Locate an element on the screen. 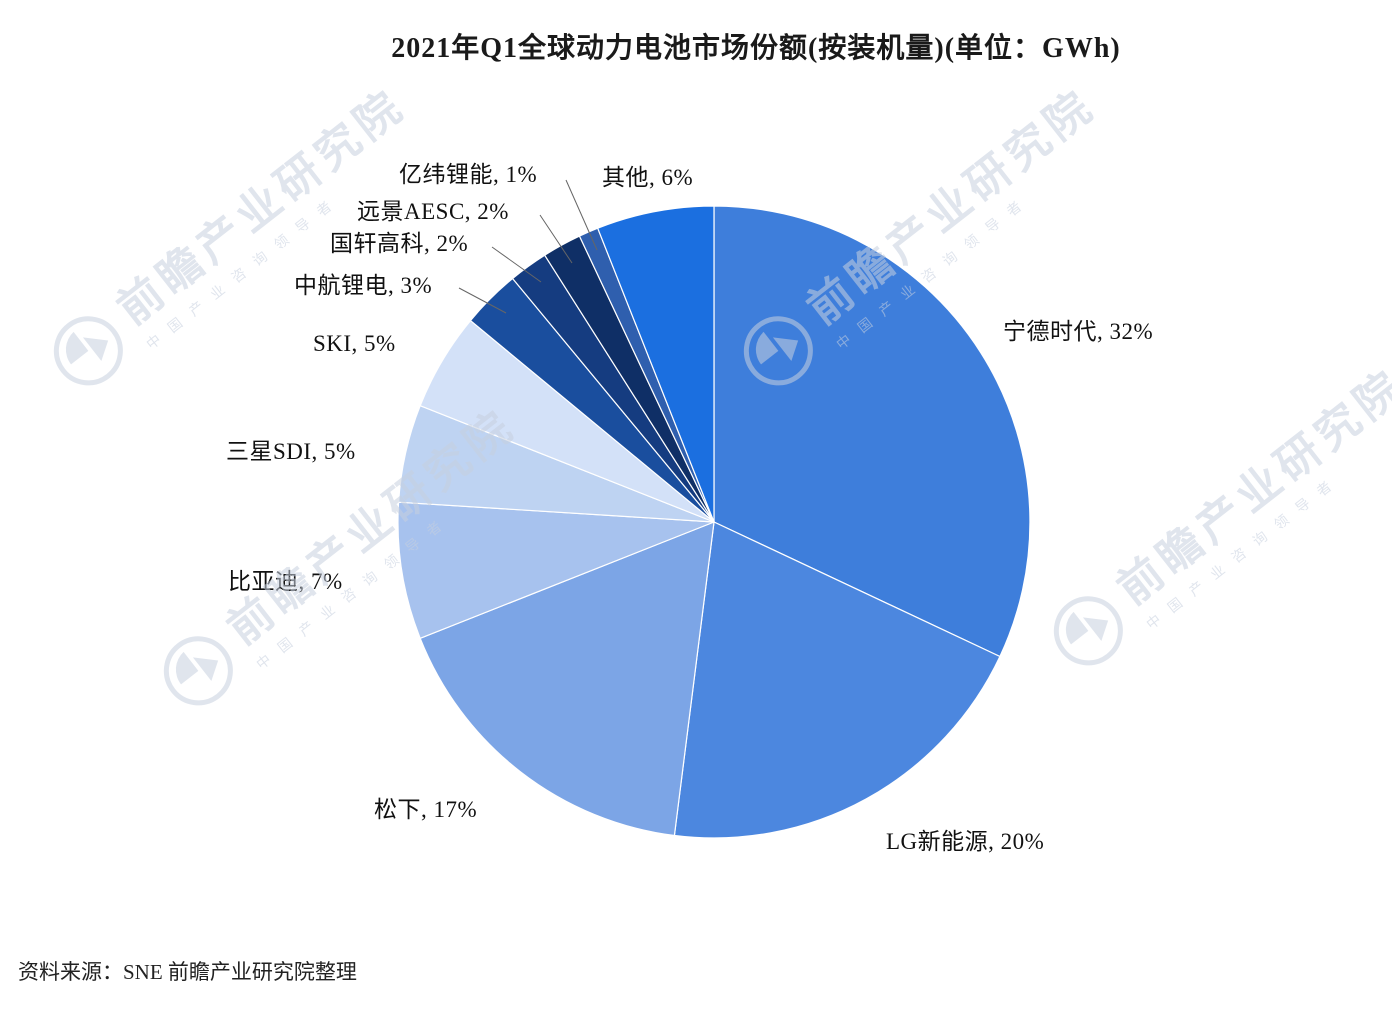  slice-label-2: 松下, 17% is located at coordinates (426, 809).